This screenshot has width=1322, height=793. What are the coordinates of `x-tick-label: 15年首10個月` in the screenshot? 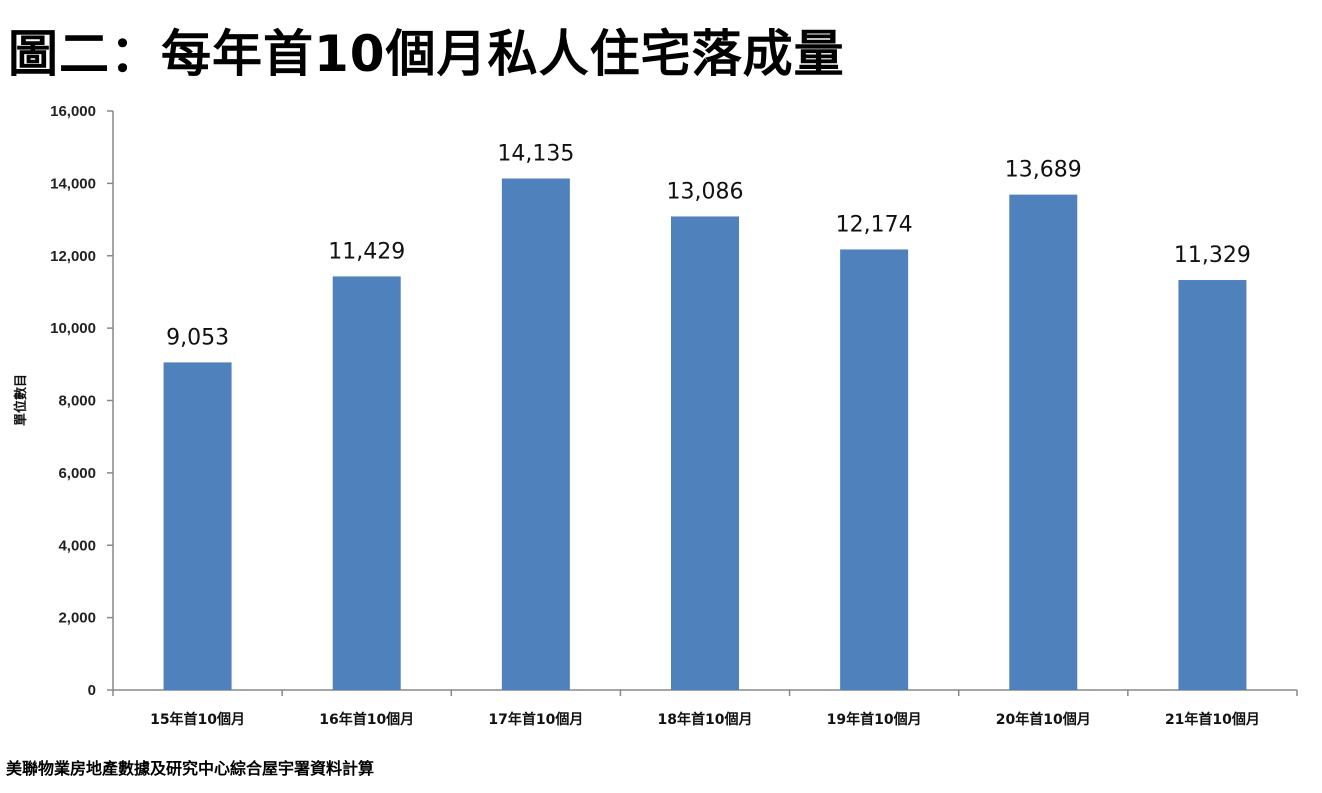 It's located at (197, 719).